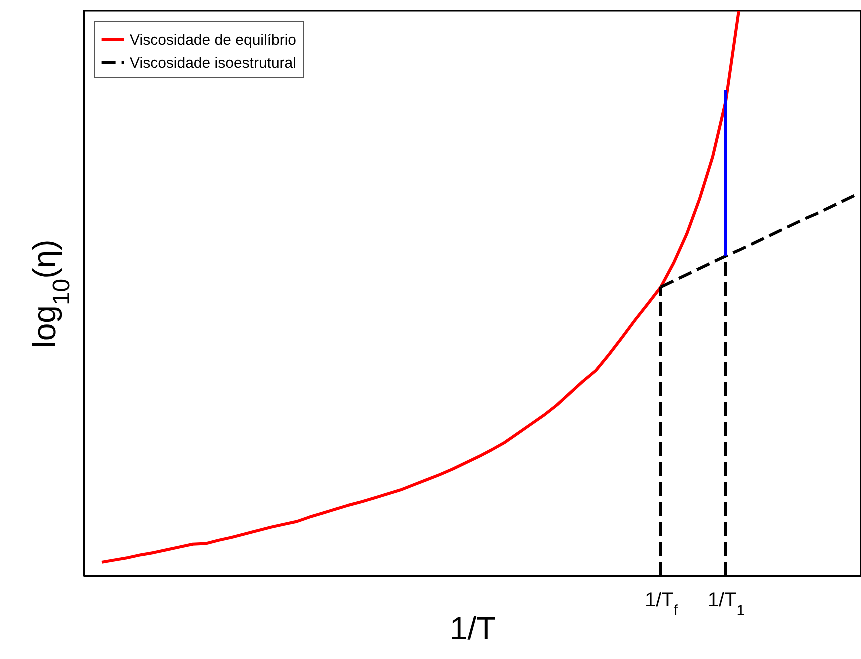 Image resolution: width=861 pixels, height=659 pixels. What do you see at coordinates (213, 40) in the screenshot?
I see `legend-label: Viscosidade de equilíbrio` at bounding box center [213, 40].